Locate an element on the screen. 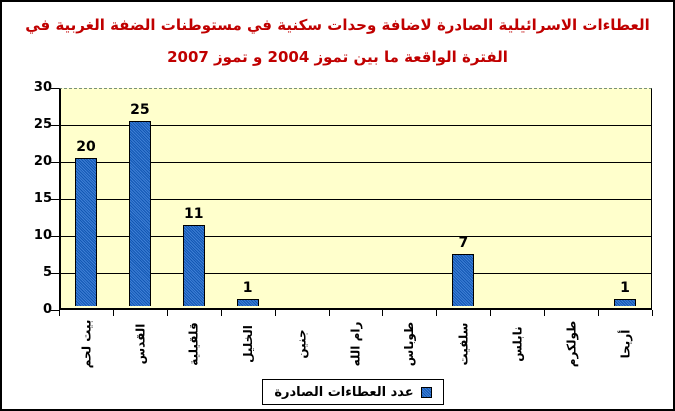 The width and height of the screenshot is (675, 411). x-axis-category-label-text: أريحا is located at coordinates (625, 344).